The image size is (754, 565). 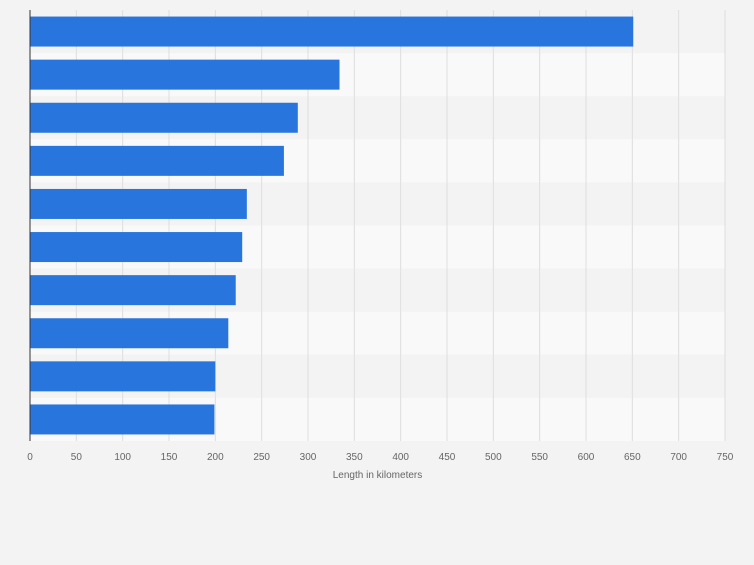 I want to click on x-tick-label: 50, so click(x=77, y=457).